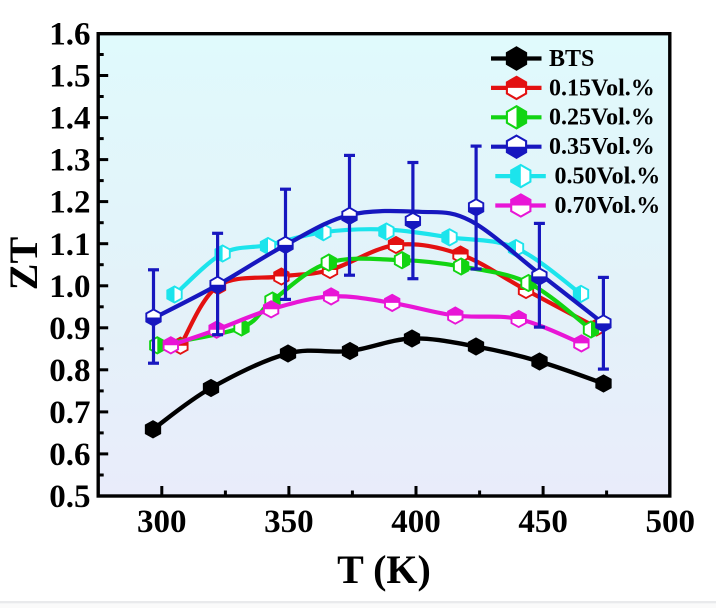  What do you see at coordinates (608, 206) in the screenshot?
I see `svg-text: 0.70Vol.%` at bounding box center [608, 206].